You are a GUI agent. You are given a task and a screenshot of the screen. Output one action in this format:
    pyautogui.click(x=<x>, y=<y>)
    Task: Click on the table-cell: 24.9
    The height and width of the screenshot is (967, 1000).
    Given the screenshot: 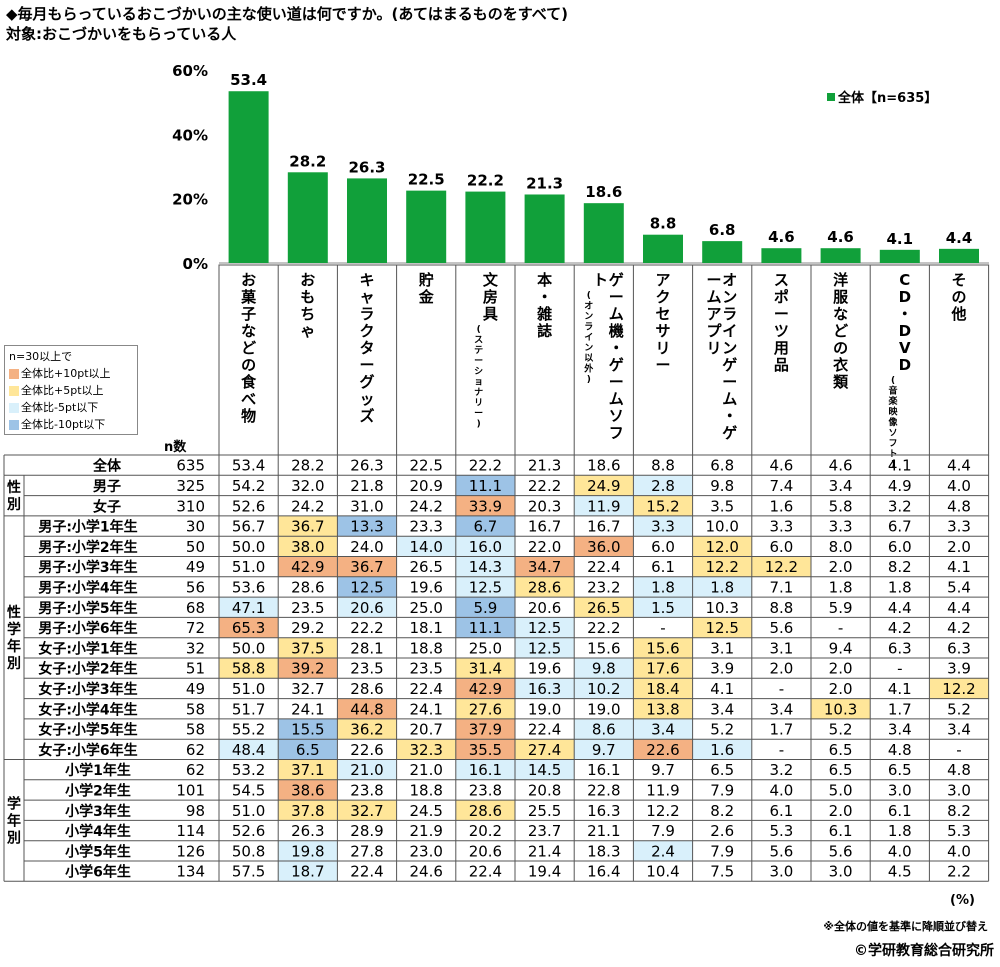 What is the action you would take?
    pyautogui.click(x=603, y=486)
    